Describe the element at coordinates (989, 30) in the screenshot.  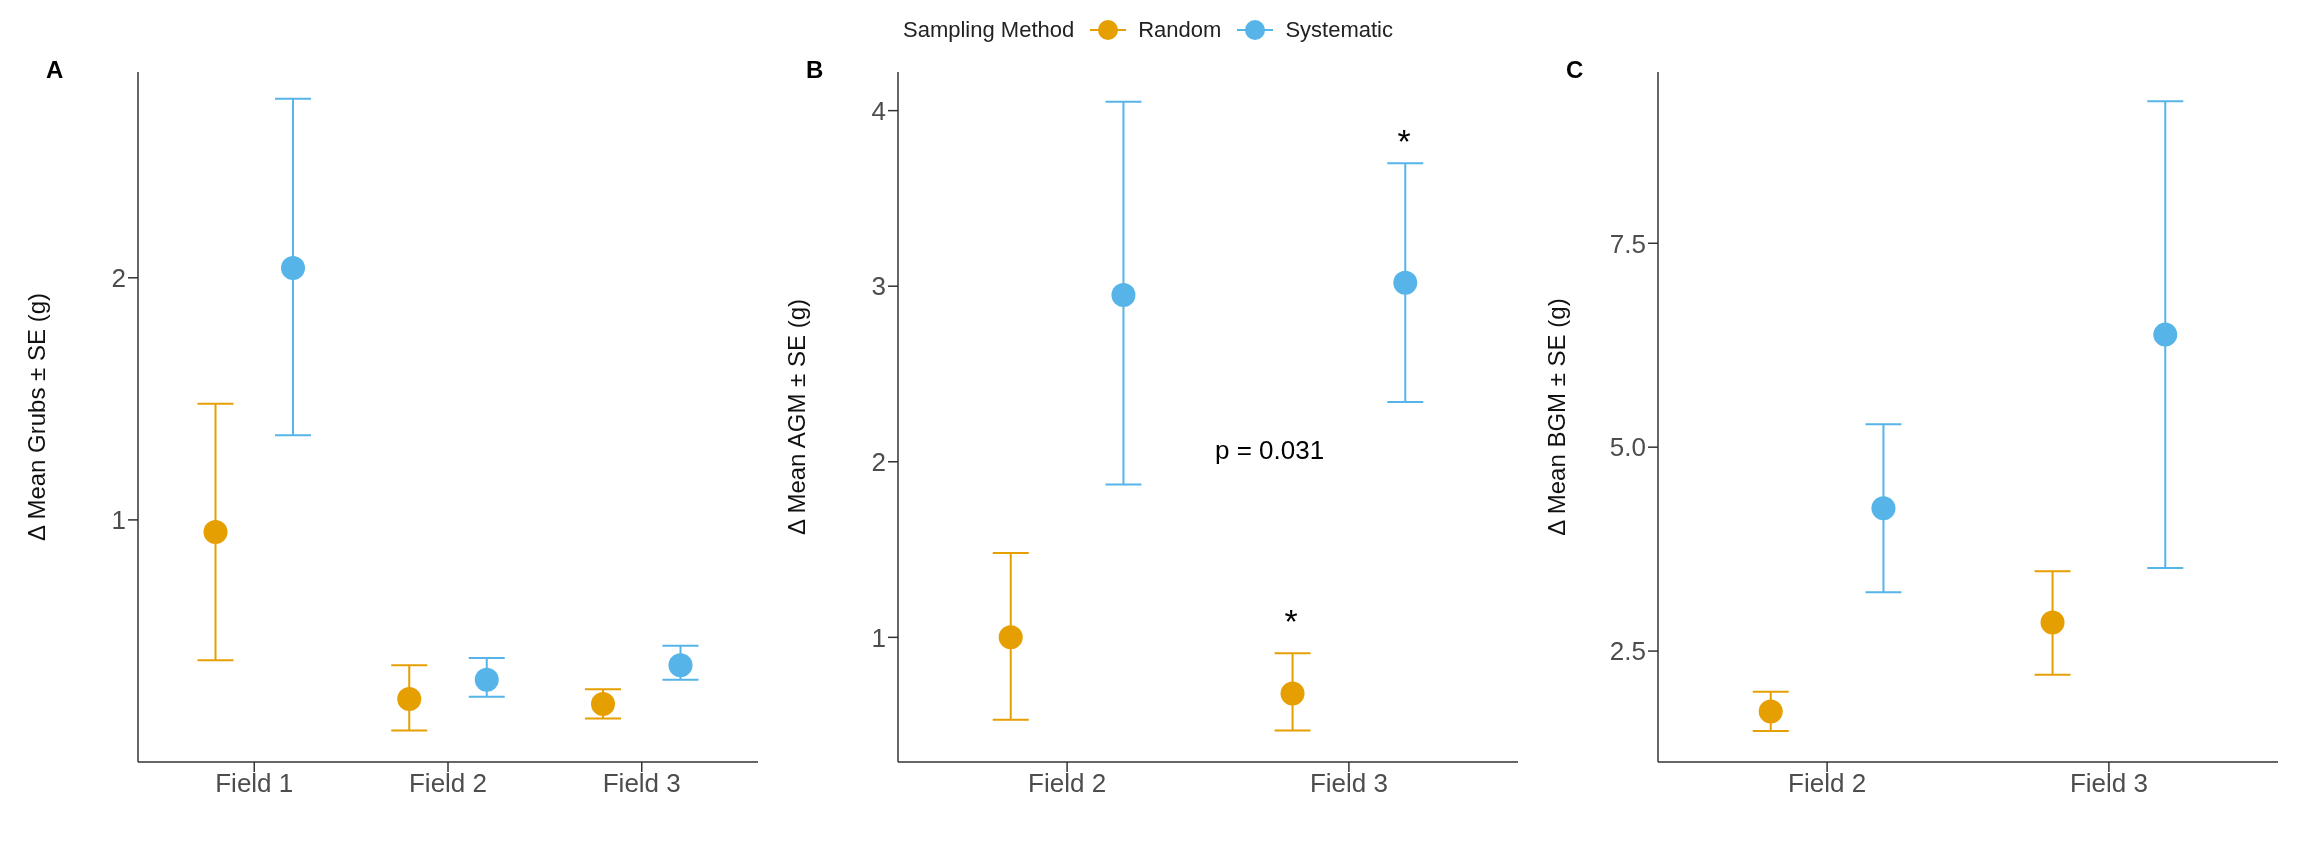
I see `legend-title: Sampling Method` at that location.